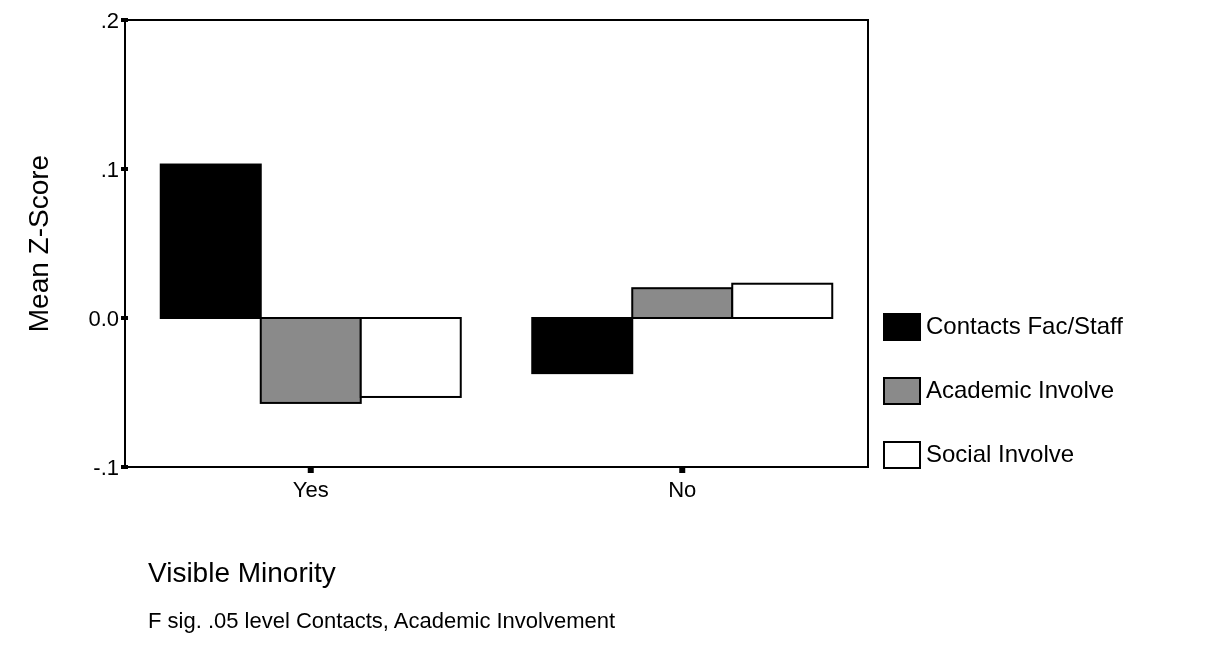  What do you see at coordinates (38, 243) in the screenshot?
I see `y-axis-title: Mean Z-Score` at bounding box center [38, 243].